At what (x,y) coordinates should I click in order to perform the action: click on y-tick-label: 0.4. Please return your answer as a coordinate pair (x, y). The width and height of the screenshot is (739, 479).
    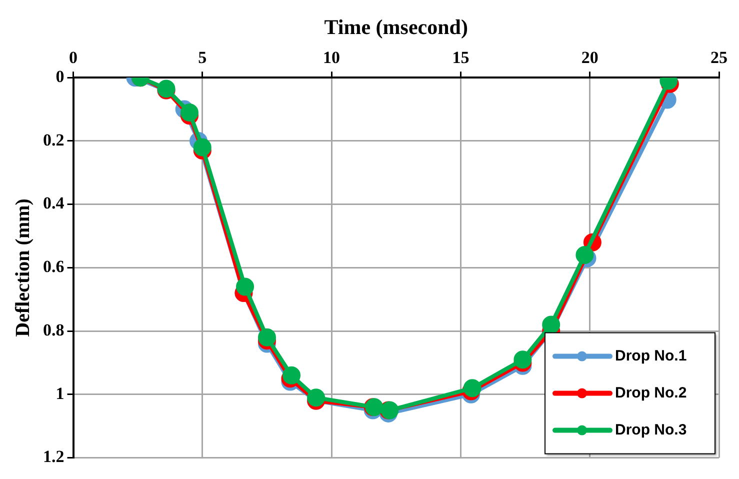
    Looking at the image, I should click on (54, 203).